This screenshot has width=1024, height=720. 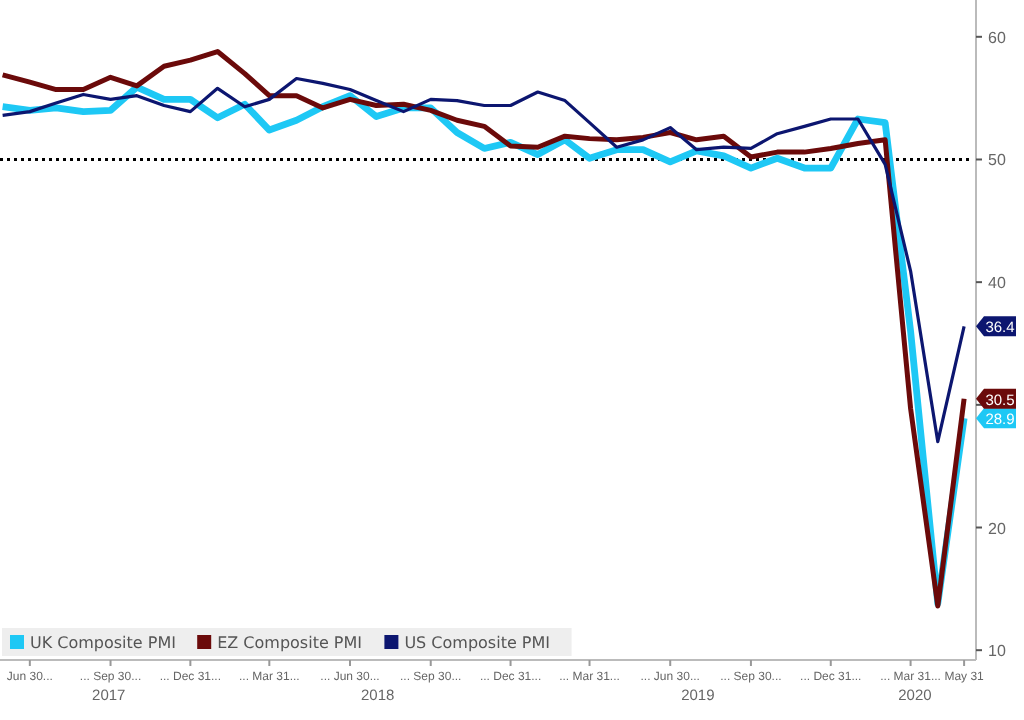 I want to click on y-tick-label: 10, so click(x=997, y=651).